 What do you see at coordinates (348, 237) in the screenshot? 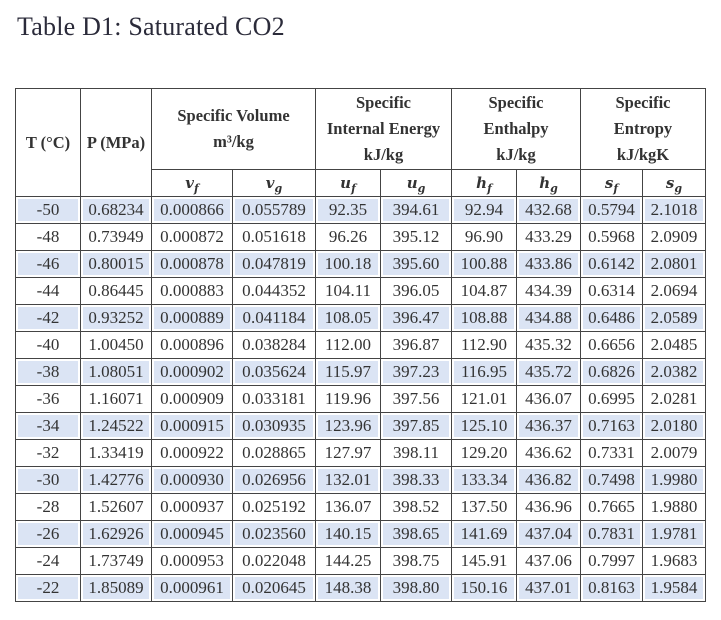
I see `cell-uf: 96.26` at bounding box center [348, 237].